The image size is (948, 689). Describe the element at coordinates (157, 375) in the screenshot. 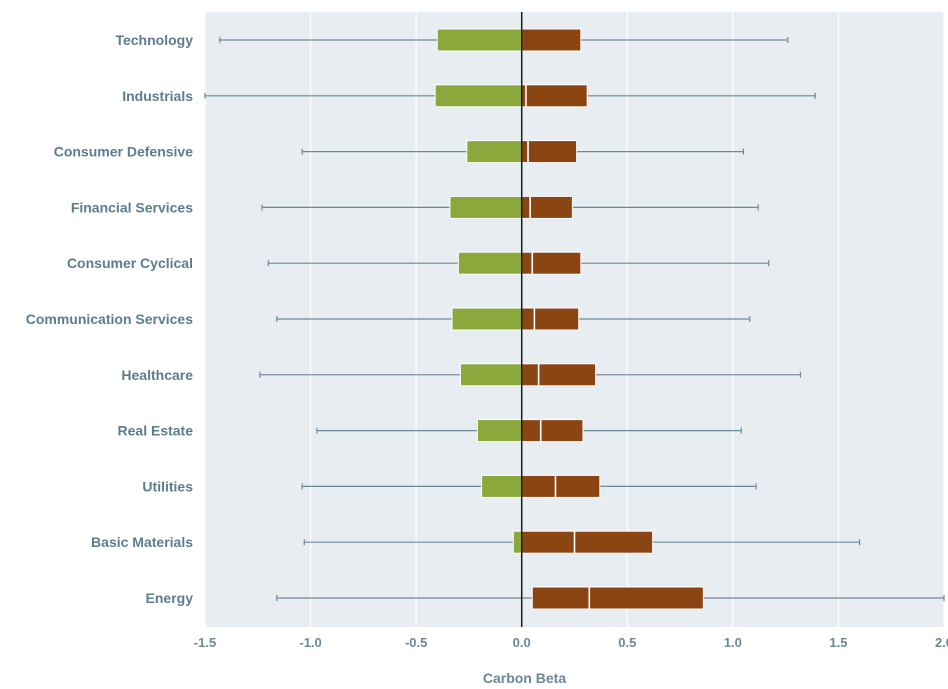

I see `category-label: Healthcare` at that location.